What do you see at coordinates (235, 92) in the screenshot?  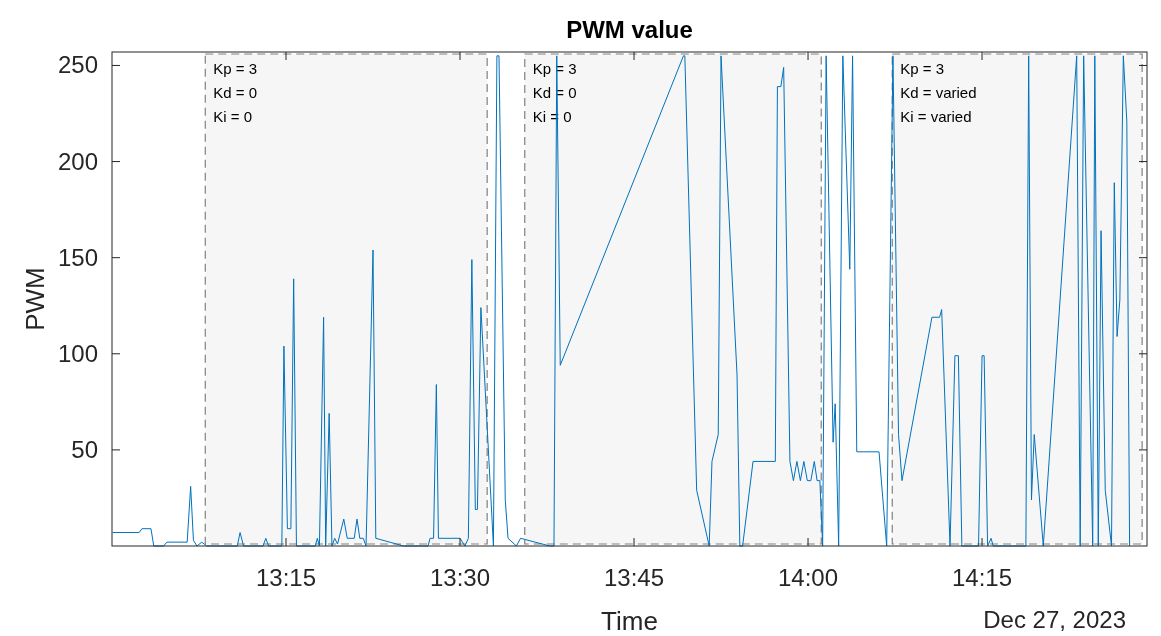 I see `band-label: Kp = 3 Kd = 0 Ki = 0` at bounding box center [235, 92].